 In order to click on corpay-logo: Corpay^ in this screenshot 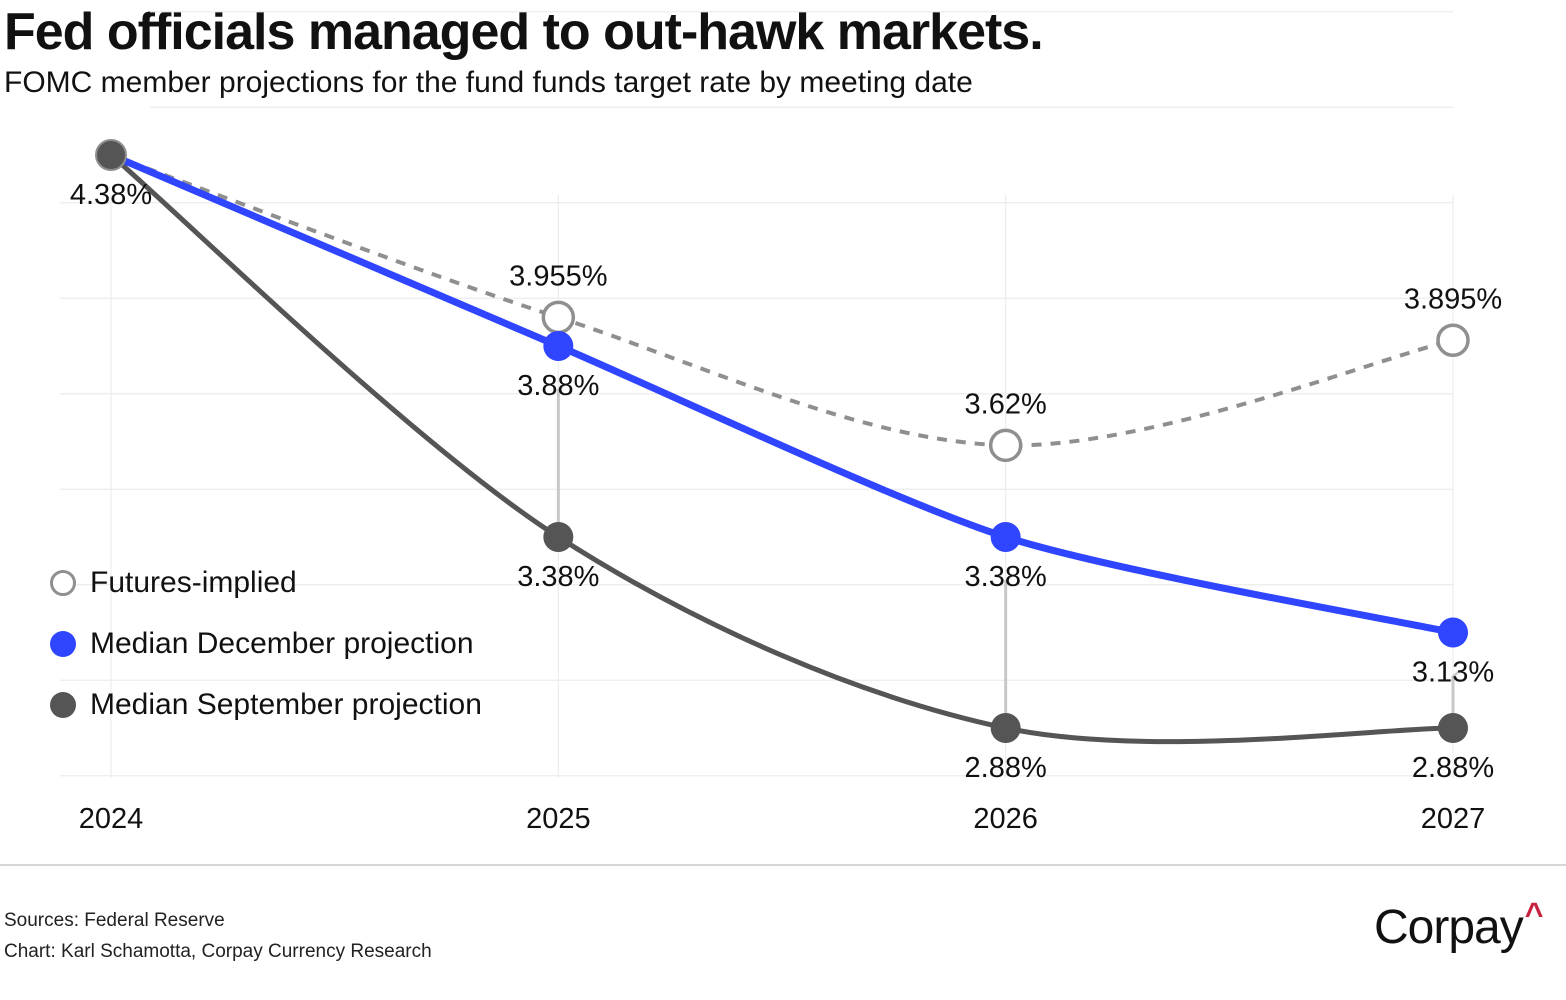, I will do `click(1458, 925)`.